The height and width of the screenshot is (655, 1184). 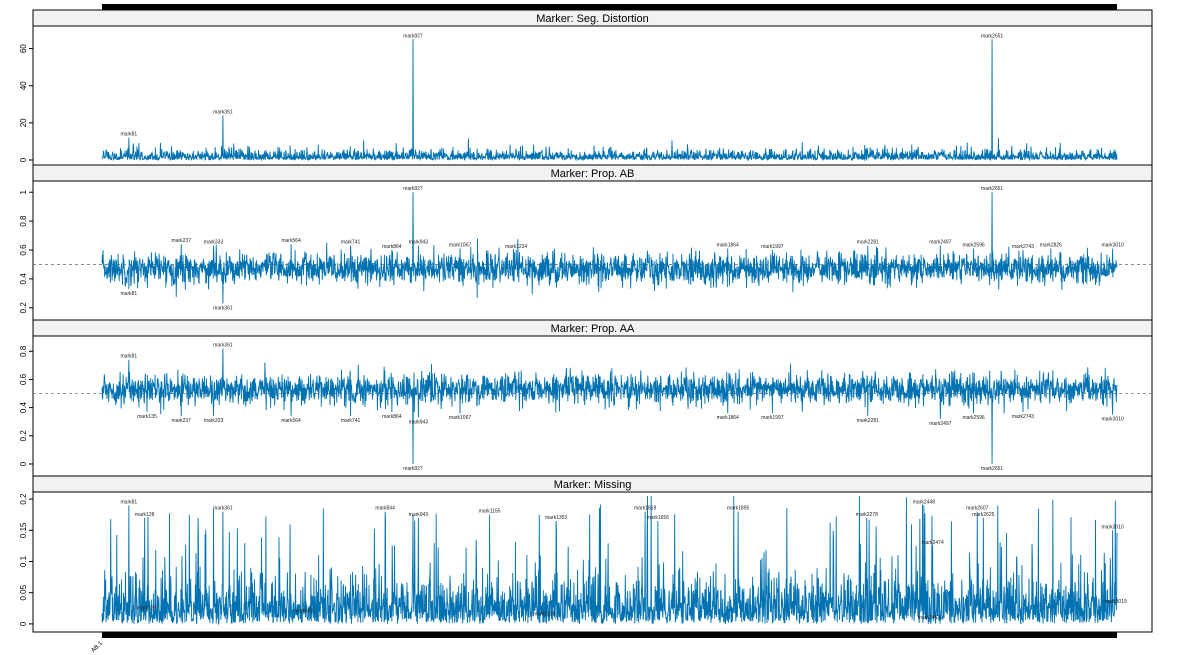 I want to click on point-label: mark2474, so click(x=932, y=543).